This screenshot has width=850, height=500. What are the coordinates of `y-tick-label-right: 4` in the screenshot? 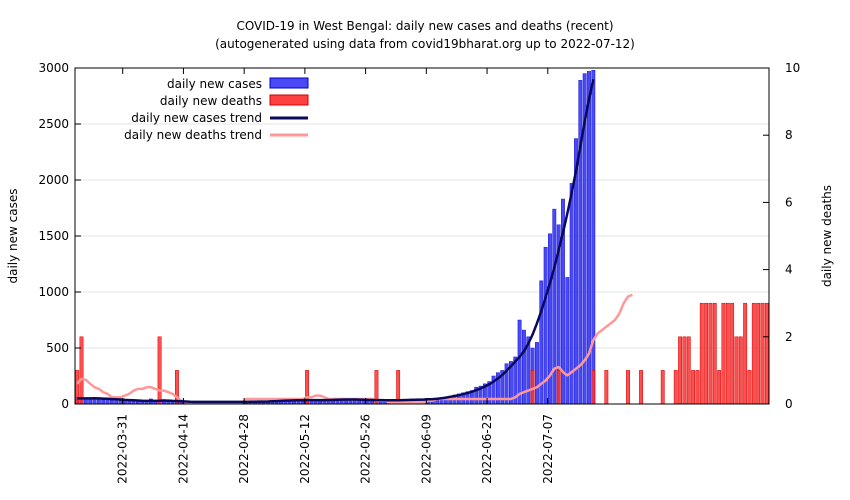 It's located at (789, 270).